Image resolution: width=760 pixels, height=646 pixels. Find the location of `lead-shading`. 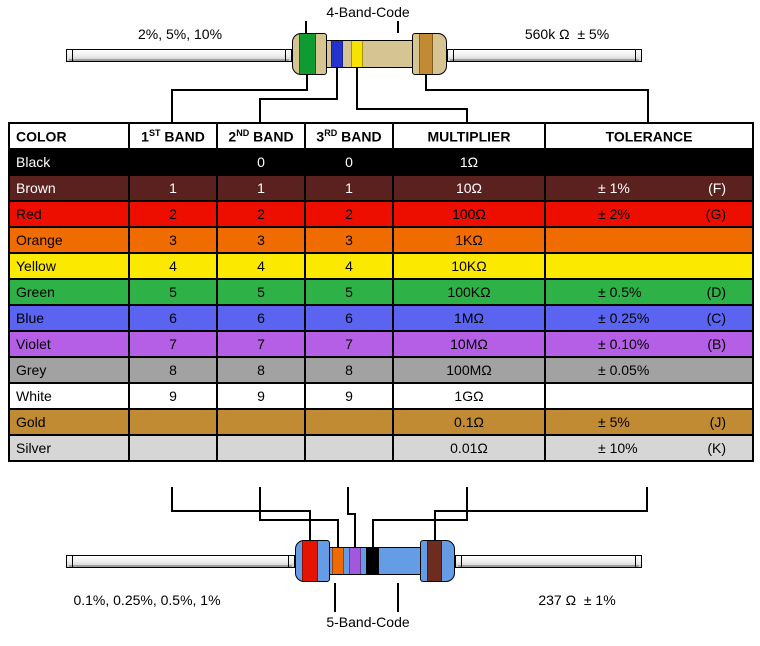

lead-shading is located at coordinates (179, 60).